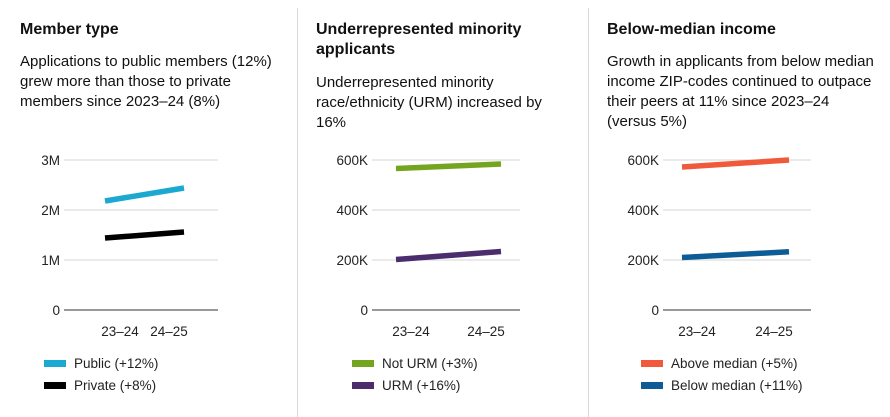 The height and width of the screenshot is (417, 890). I want to click on chart-legend: Public (+12%) Private (+8%), so click(101, 374).